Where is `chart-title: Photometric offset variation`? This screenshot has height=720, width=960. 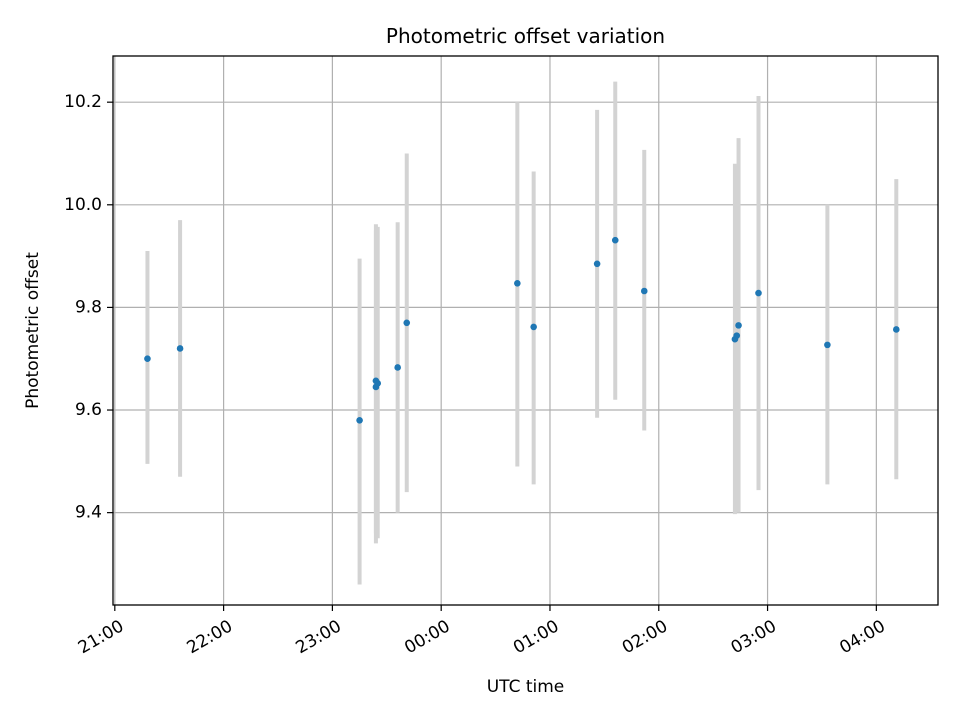
chart-title: Photometric offset variation is located at coordinates (525, 36).